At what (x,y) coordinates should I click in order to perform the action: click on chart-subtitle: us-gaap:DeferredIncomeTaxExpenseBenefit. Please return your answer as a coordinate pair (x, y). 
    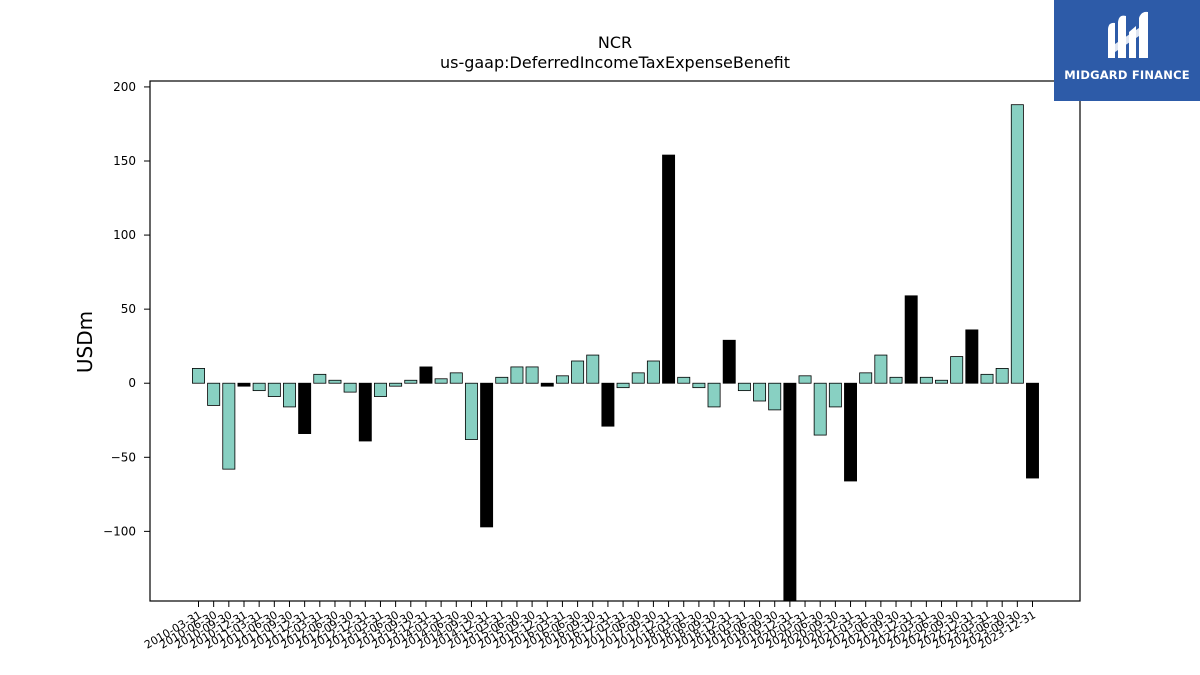
    Looking at the image, I should click on (615, 62).